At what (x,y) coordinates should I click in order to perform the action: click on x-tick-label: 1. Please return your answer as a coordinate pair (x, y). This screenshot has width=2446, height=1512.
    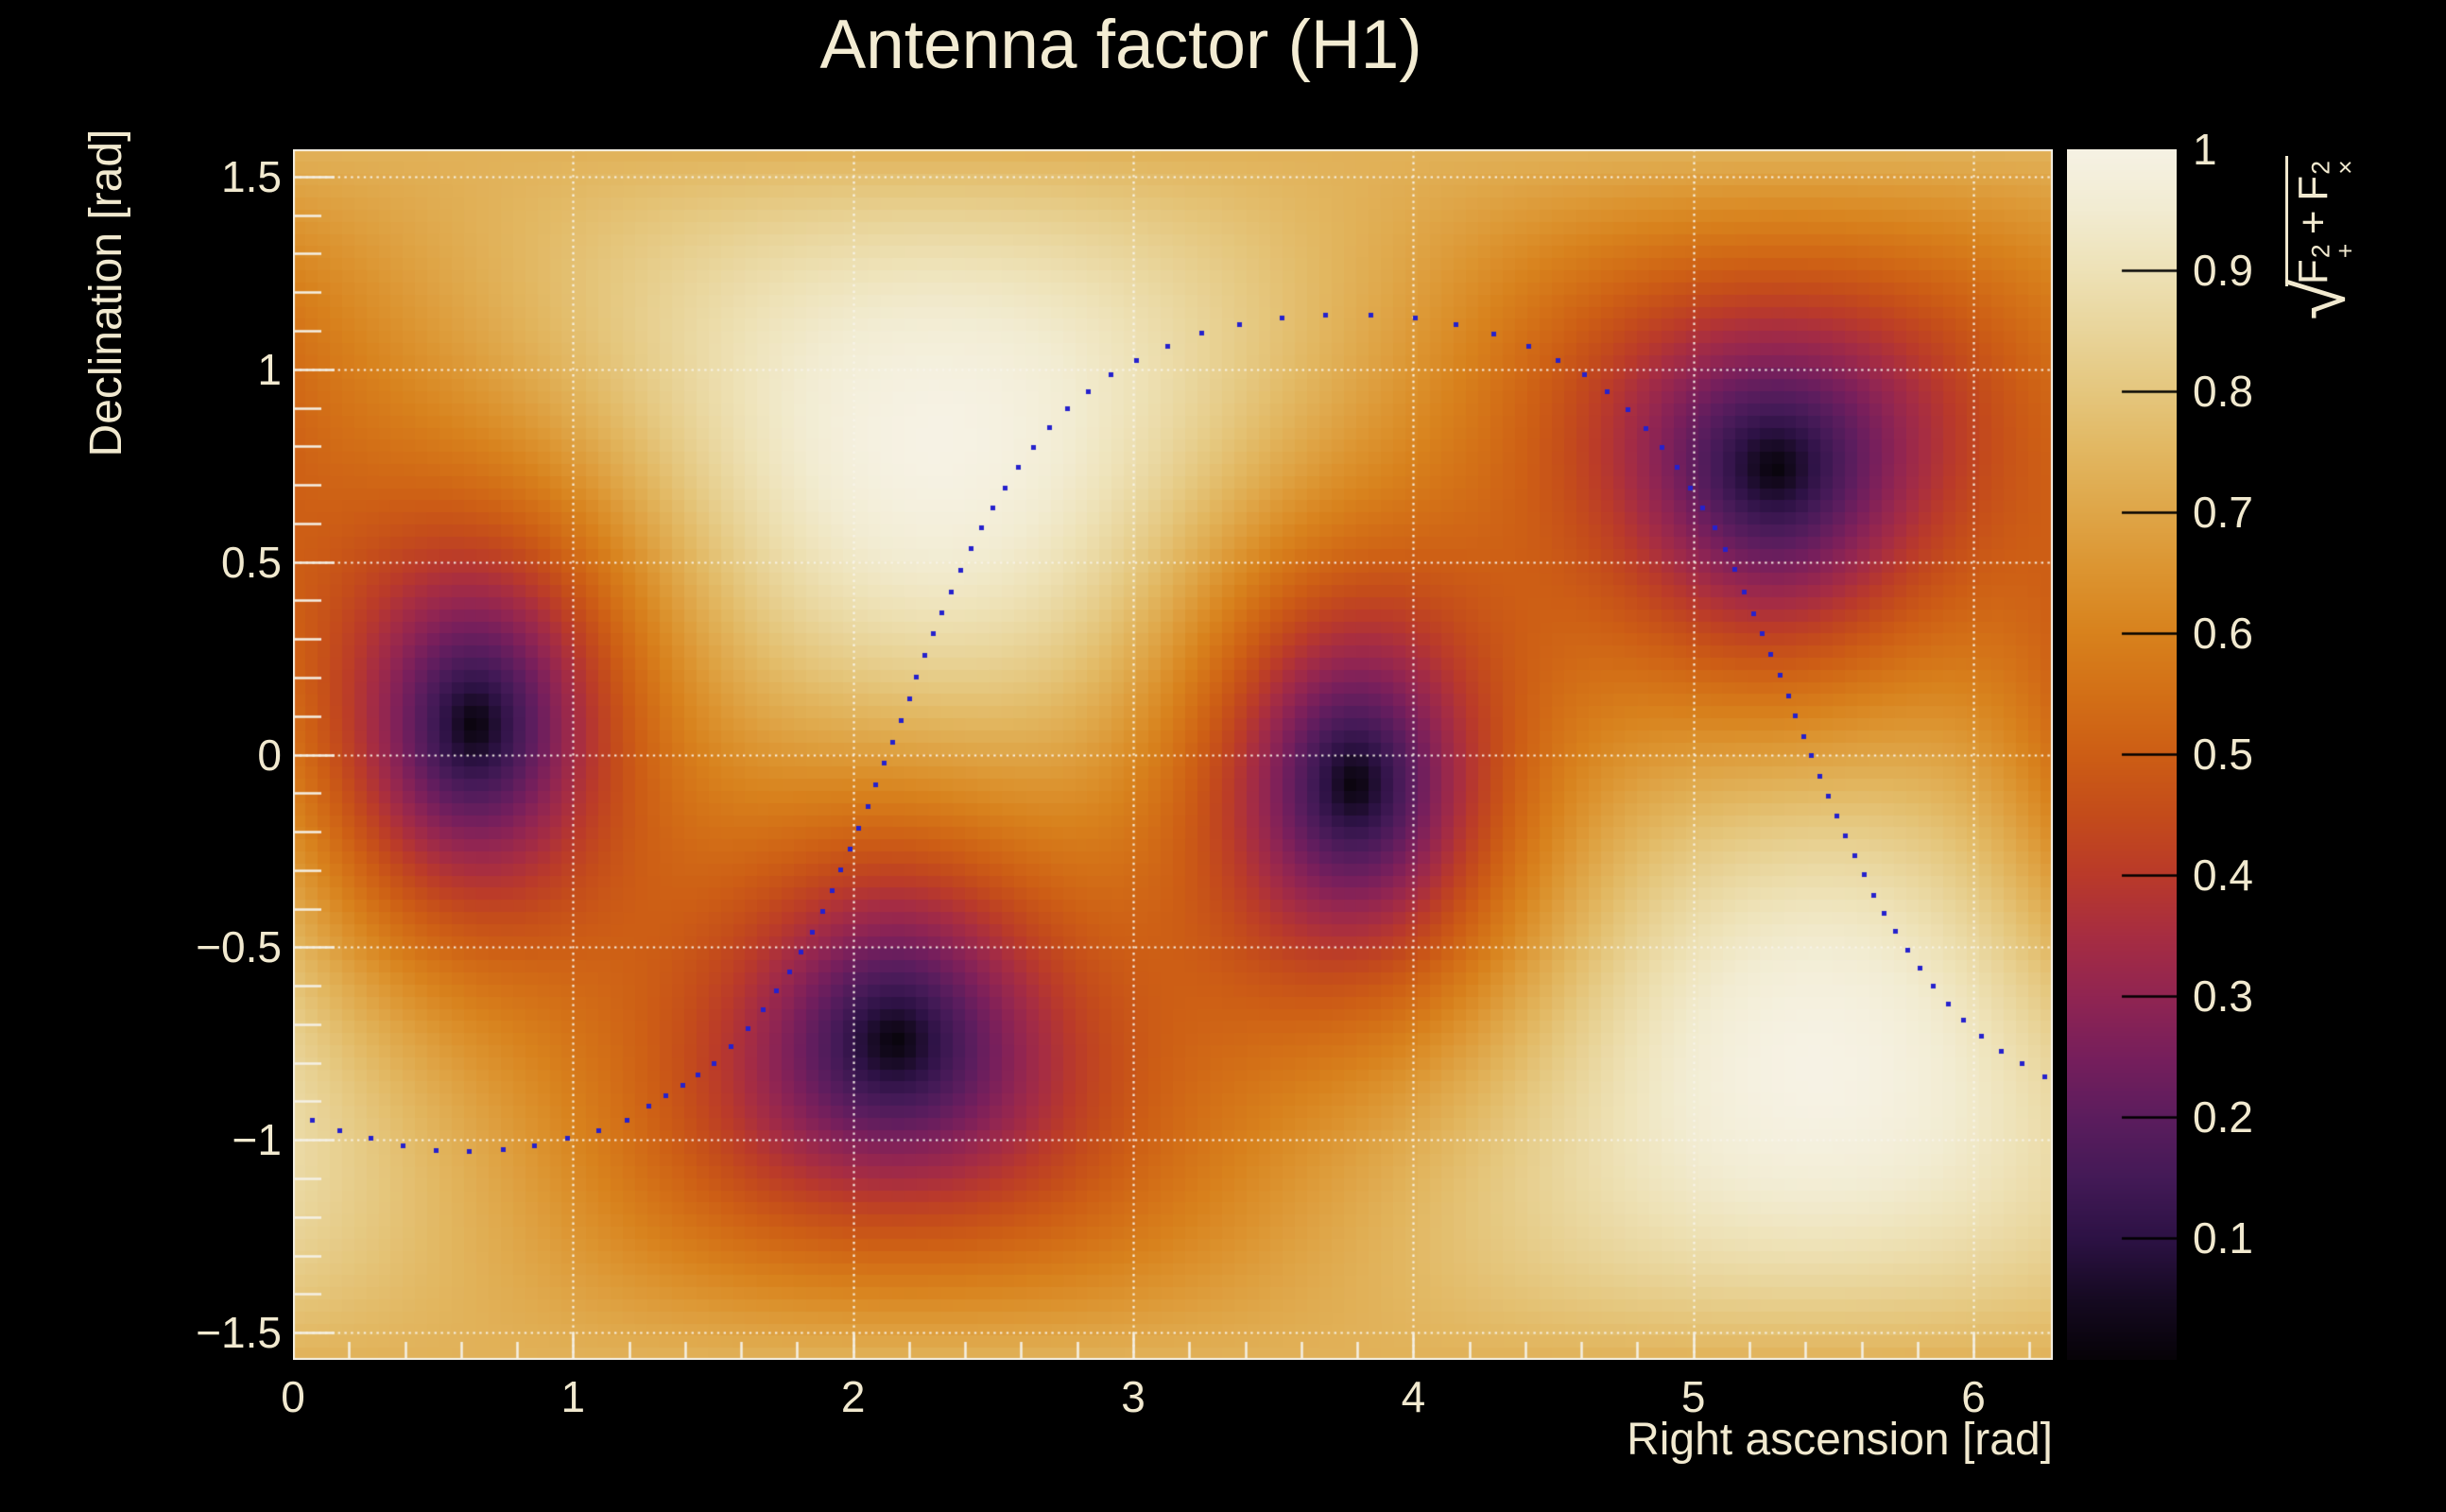
    Looking at the image, I should click on (573, 1396).